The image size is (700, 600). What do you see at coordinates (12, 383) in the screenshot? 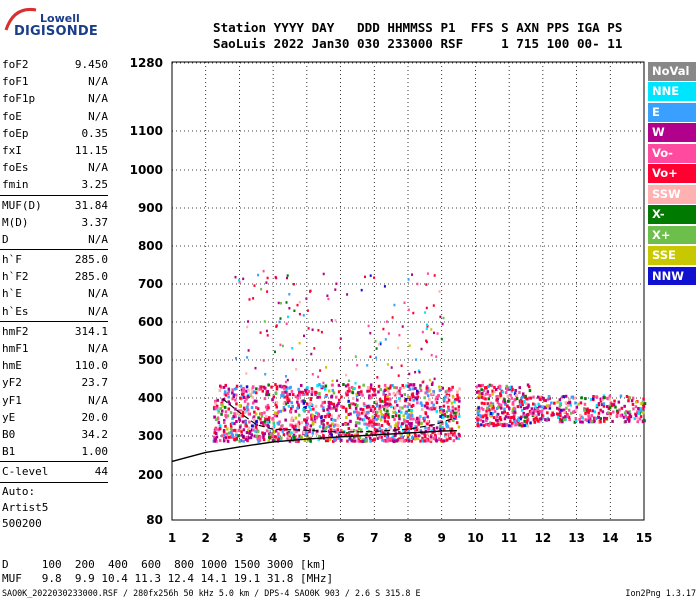
I see `param-label: yF2` at bounding box center [12, 383].